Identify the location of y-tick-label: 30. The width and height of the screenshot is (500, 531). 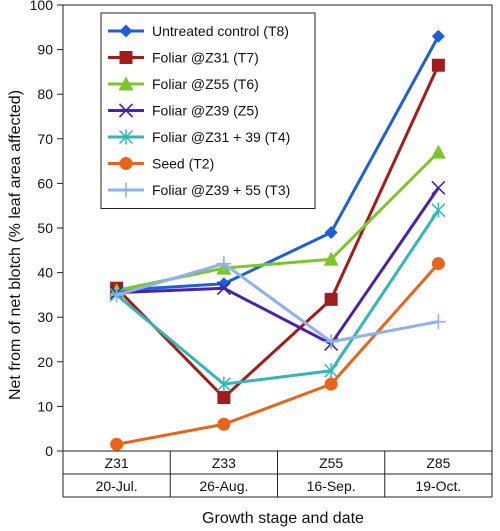
(45, 317).